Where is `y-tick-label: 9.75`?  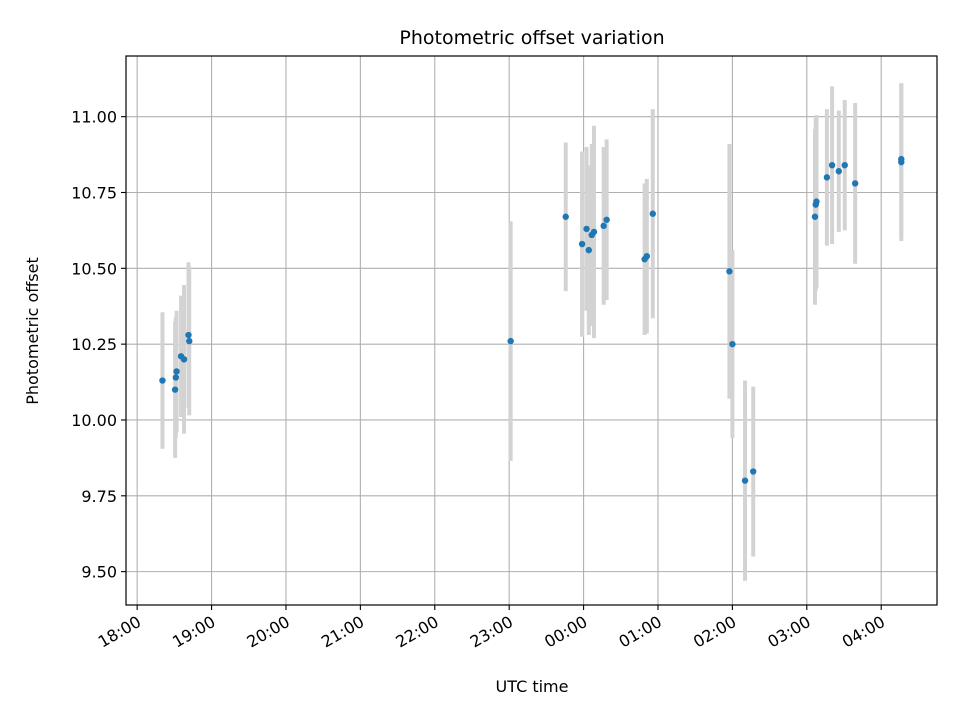
y-tick-label: 9.75 is located at coordinates (99, 496).